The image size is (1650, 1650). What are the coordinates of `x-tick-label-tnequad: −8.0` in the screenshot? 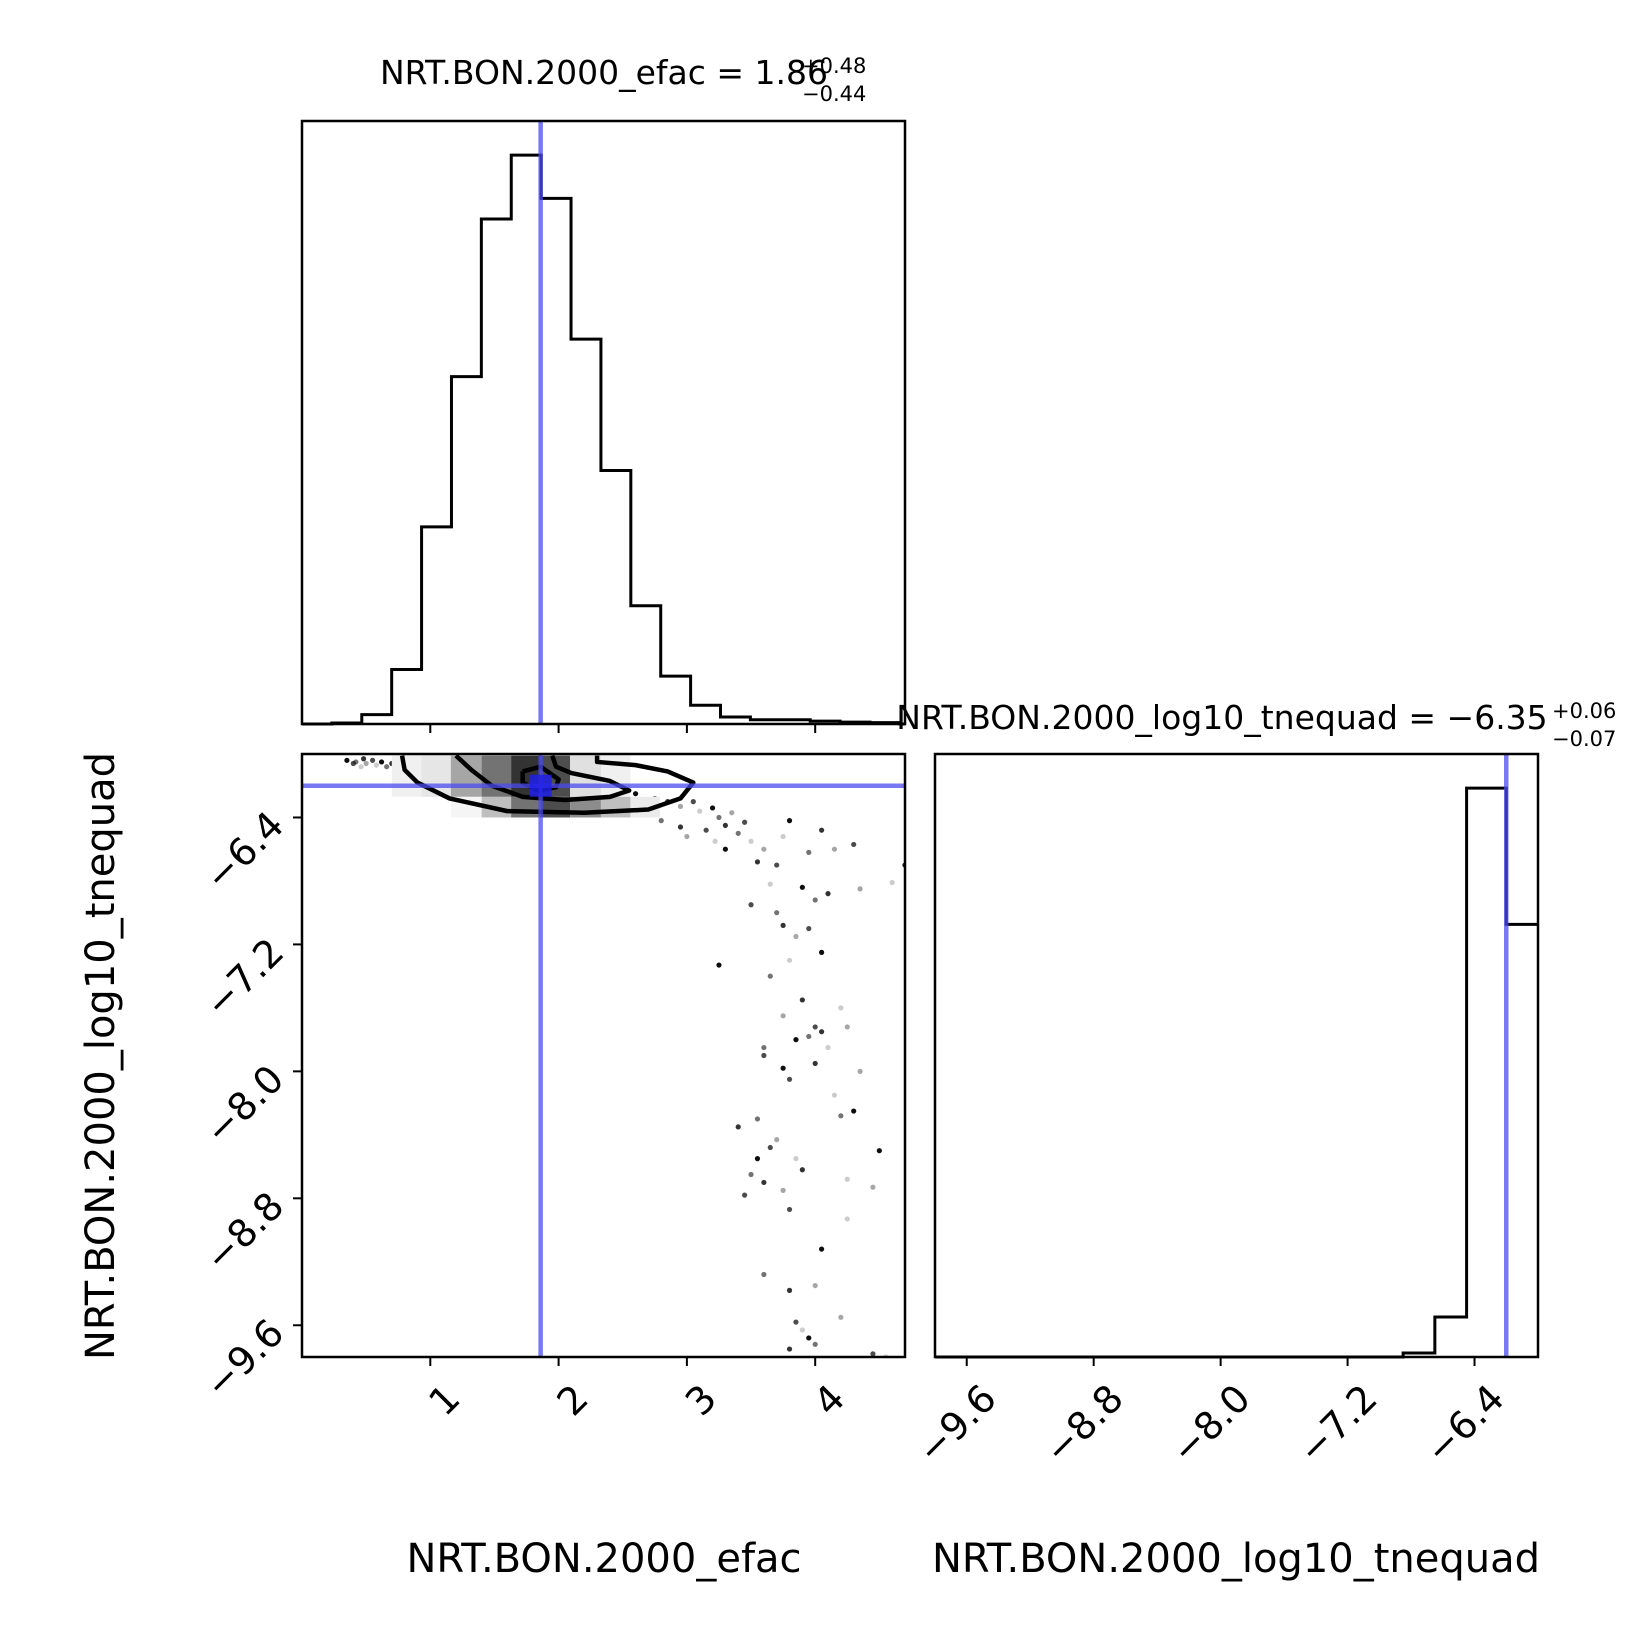 It's located at (1210, 1424).